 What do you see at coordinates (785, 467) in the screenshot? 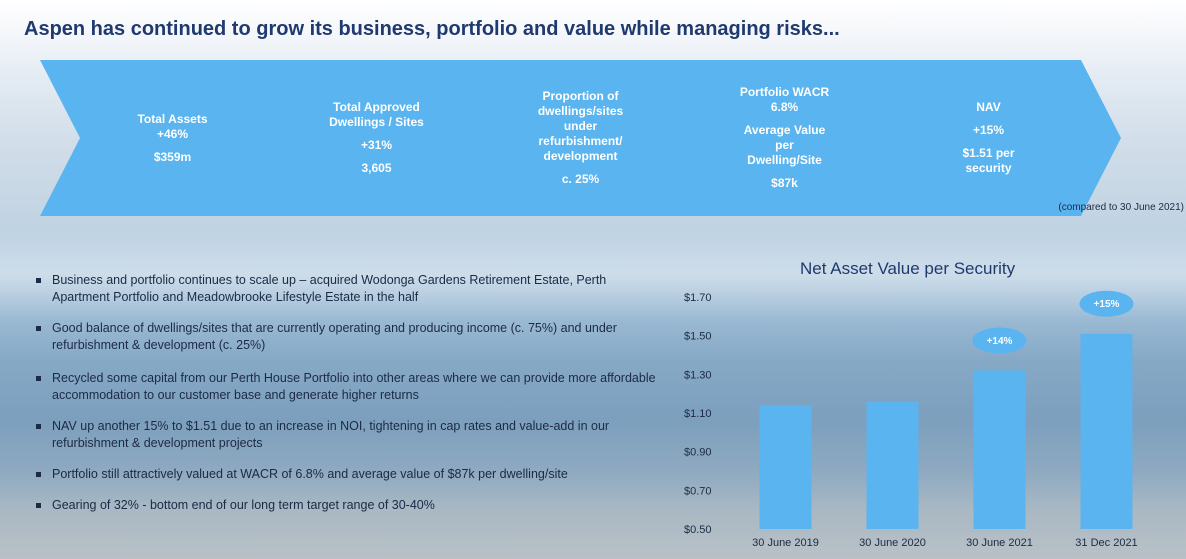
I see `bar-30-june-2019` at bounding box center [785, 467].